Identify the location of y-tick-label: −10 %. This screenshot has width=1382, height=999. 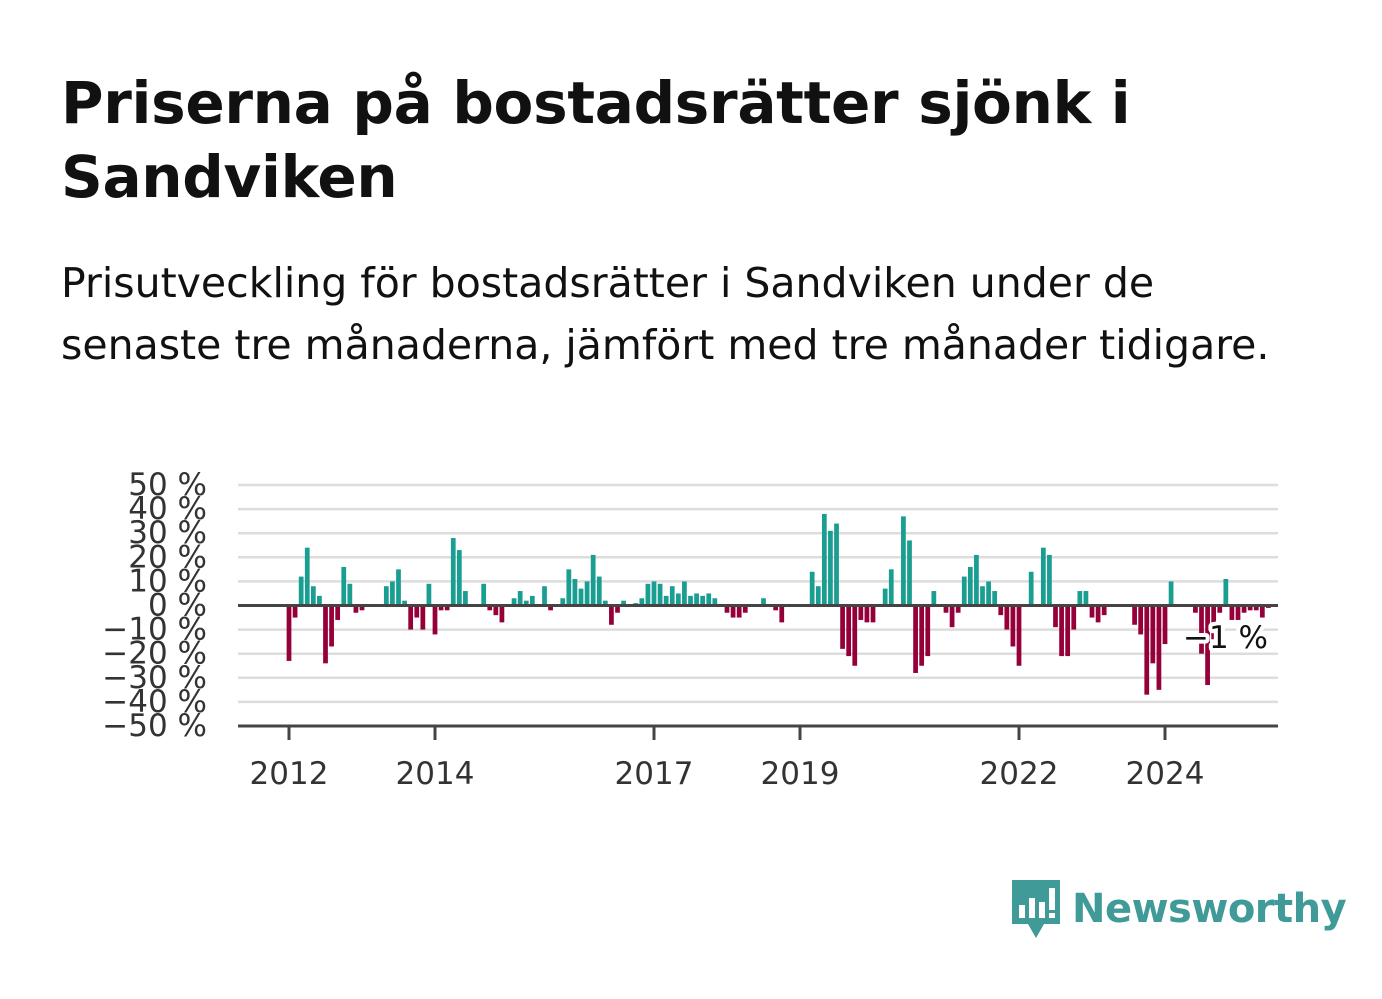
(154, 630).